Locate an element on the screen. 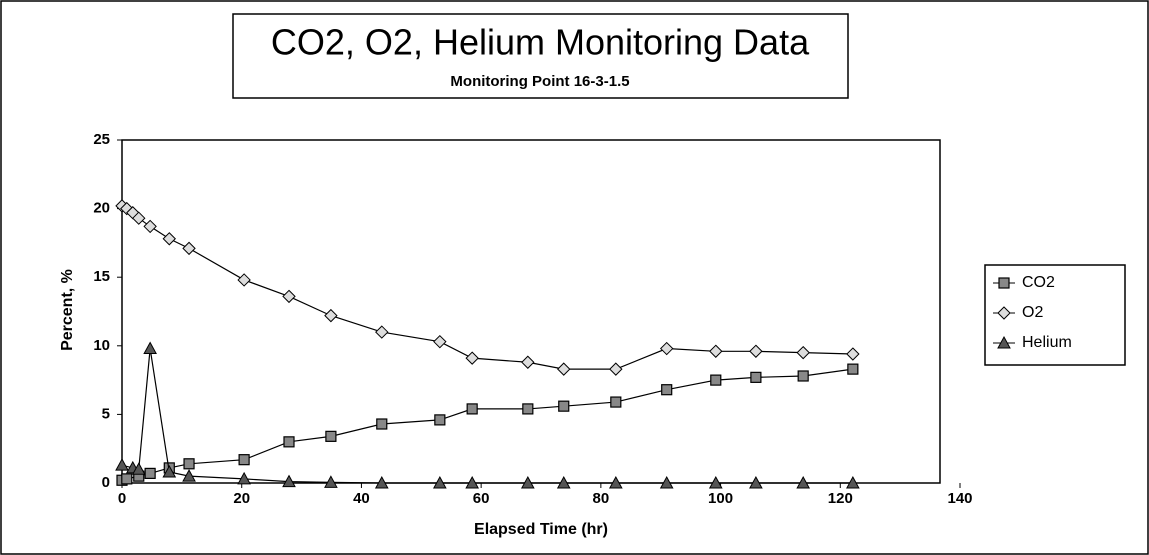 This screenshot has width=1149, height=555. x-tick-label: 140 is located at coordinates (959, 498).